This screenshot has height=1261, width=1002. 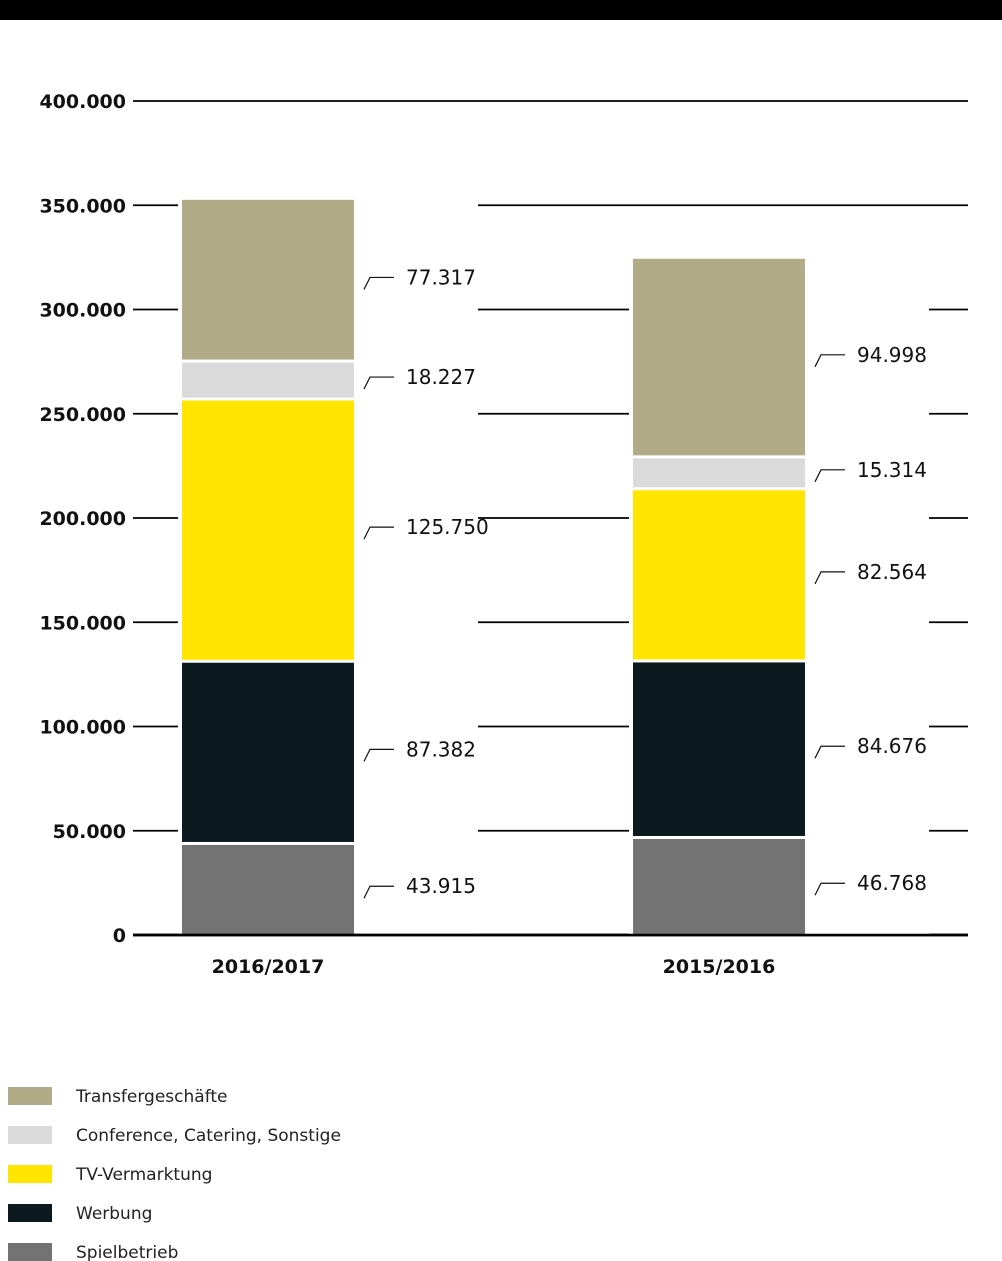 What do you see at coordinates (82, 206) in the screenshot?
I see `y-tick-label: 350.000` at bounding box center [82, 206].